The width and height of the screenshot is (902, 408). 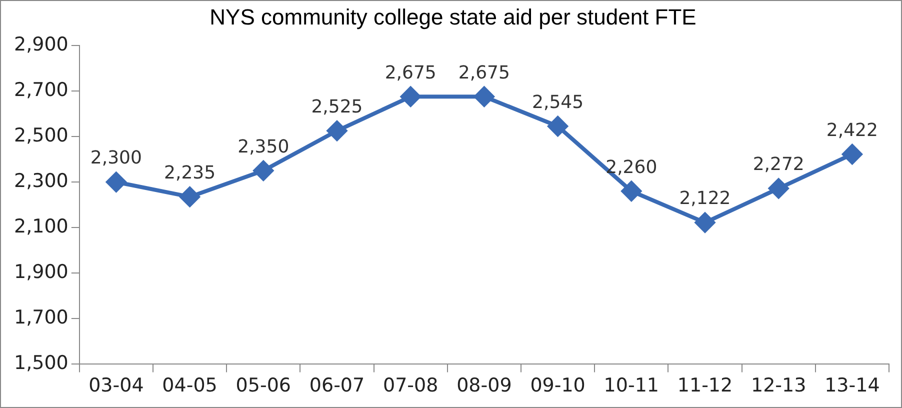 I want to click on data-label: 2,300, so click(x=116, y=158).